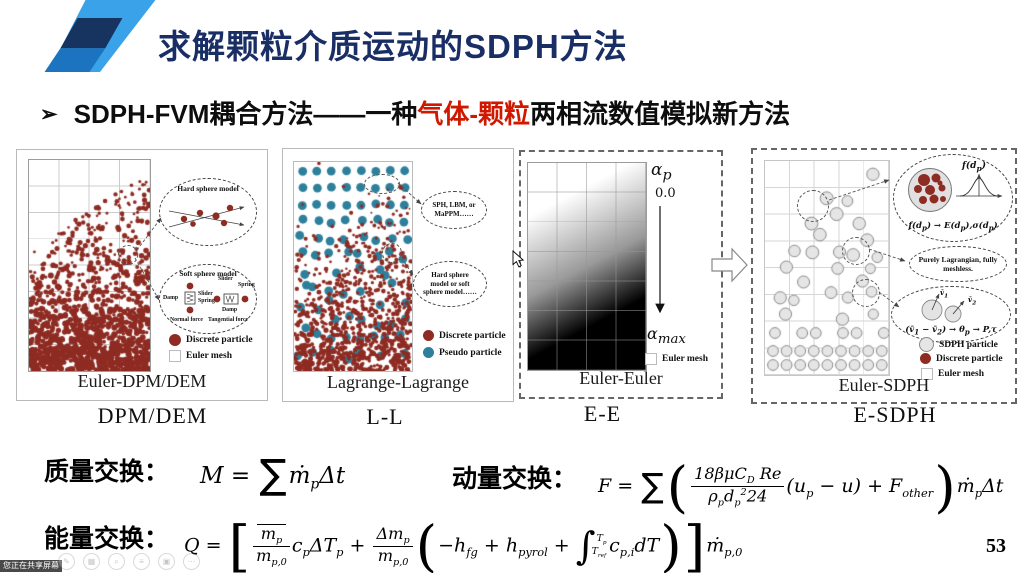 The height and width of the screenshot is (573, 1022). I want to click on alpha-zero-value: 0.0, so click(665, 193).